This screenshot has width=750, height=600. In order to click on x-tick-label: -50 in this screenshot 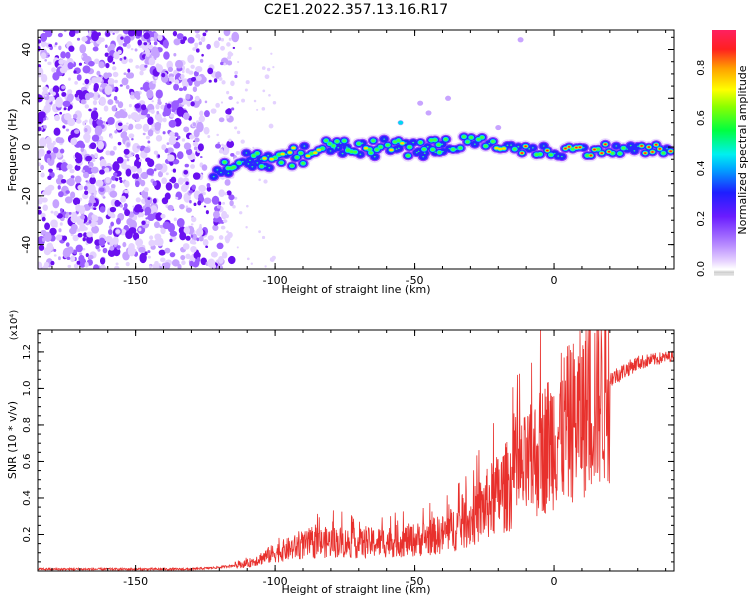, I will do `click(415, 280)`.